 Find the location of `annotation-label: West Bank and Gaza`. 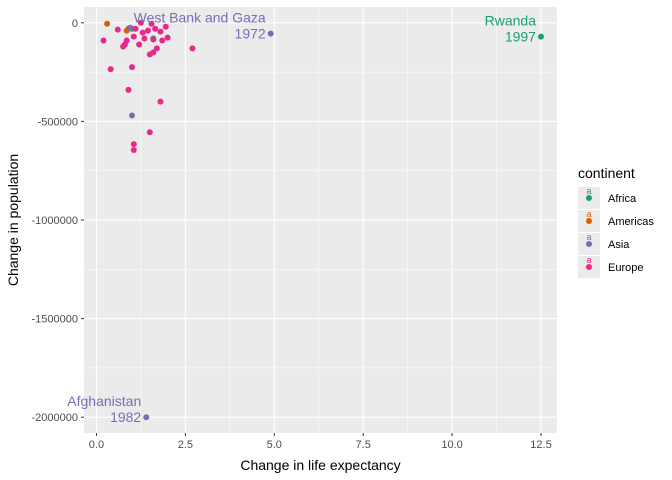

annotation-label: West Bank and Gaza is located at coordinates (200, 18).